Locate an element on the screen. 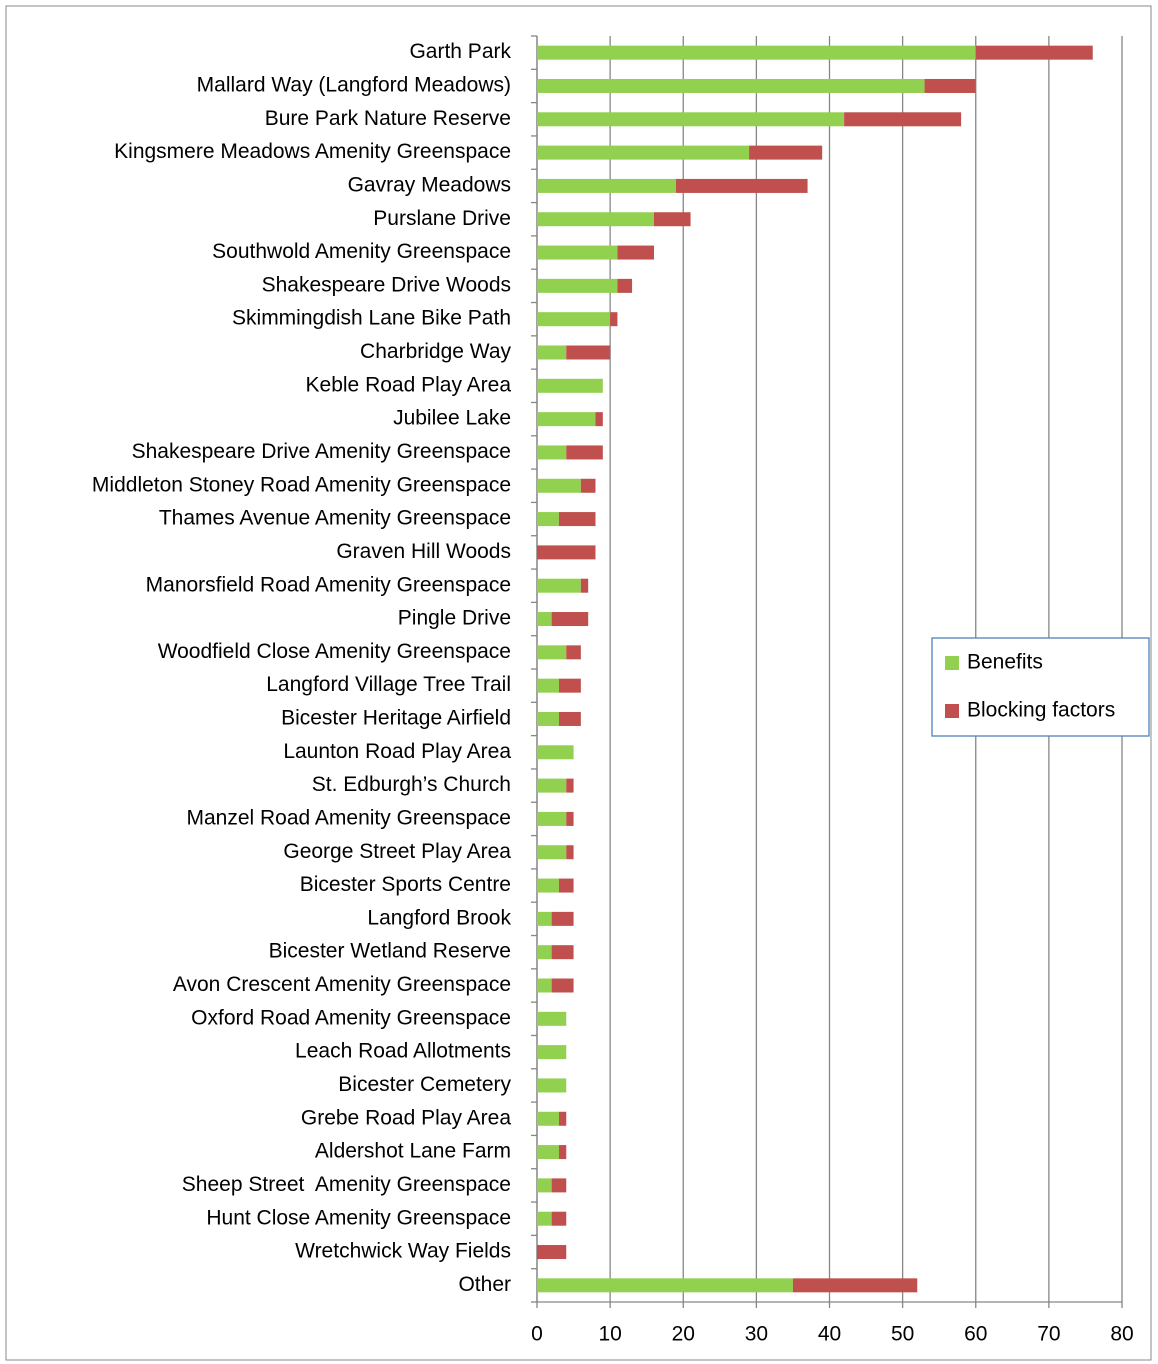 The image size is (1158, 1364). y-tick-label: Southwold Amenity Greenspace is located at coordinates (361, 251).